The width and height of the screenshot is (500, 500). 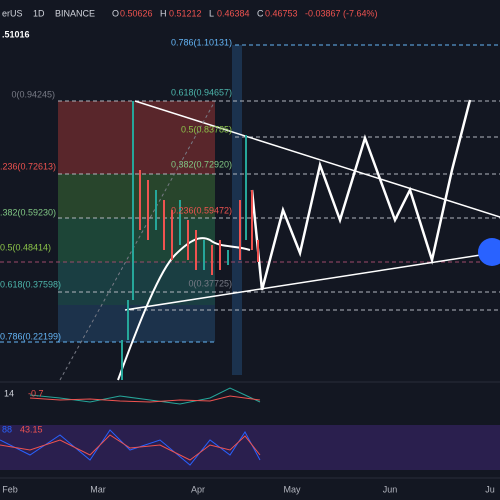 What do you see at coordinates (233, 13) in the screenshot?
I see `header-low: 0.46384` at bounding box center [233, 13].